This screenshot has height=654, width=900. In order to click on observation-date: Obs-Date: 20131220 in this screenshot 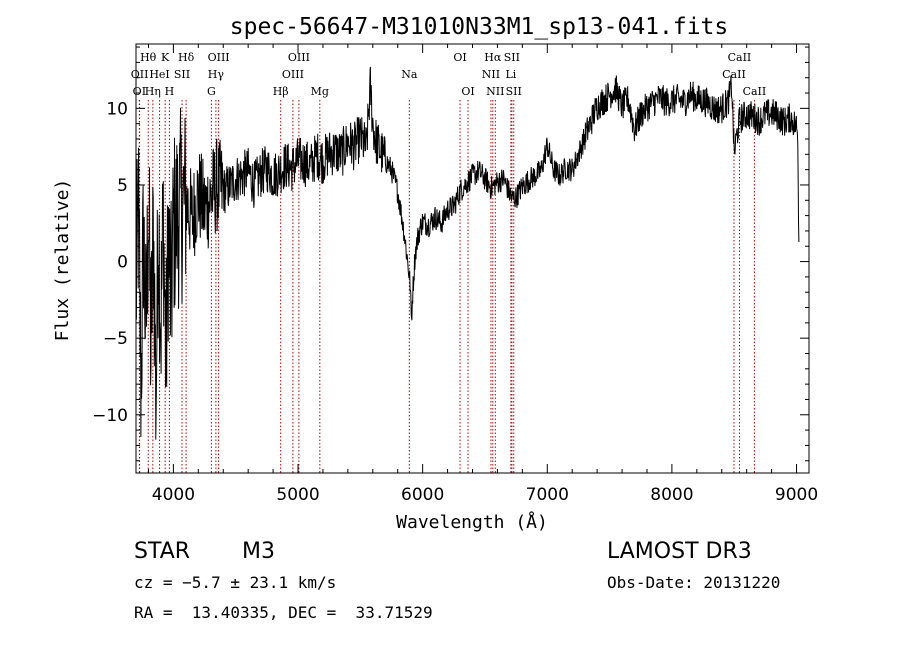, I will do `click(694, 582)`.